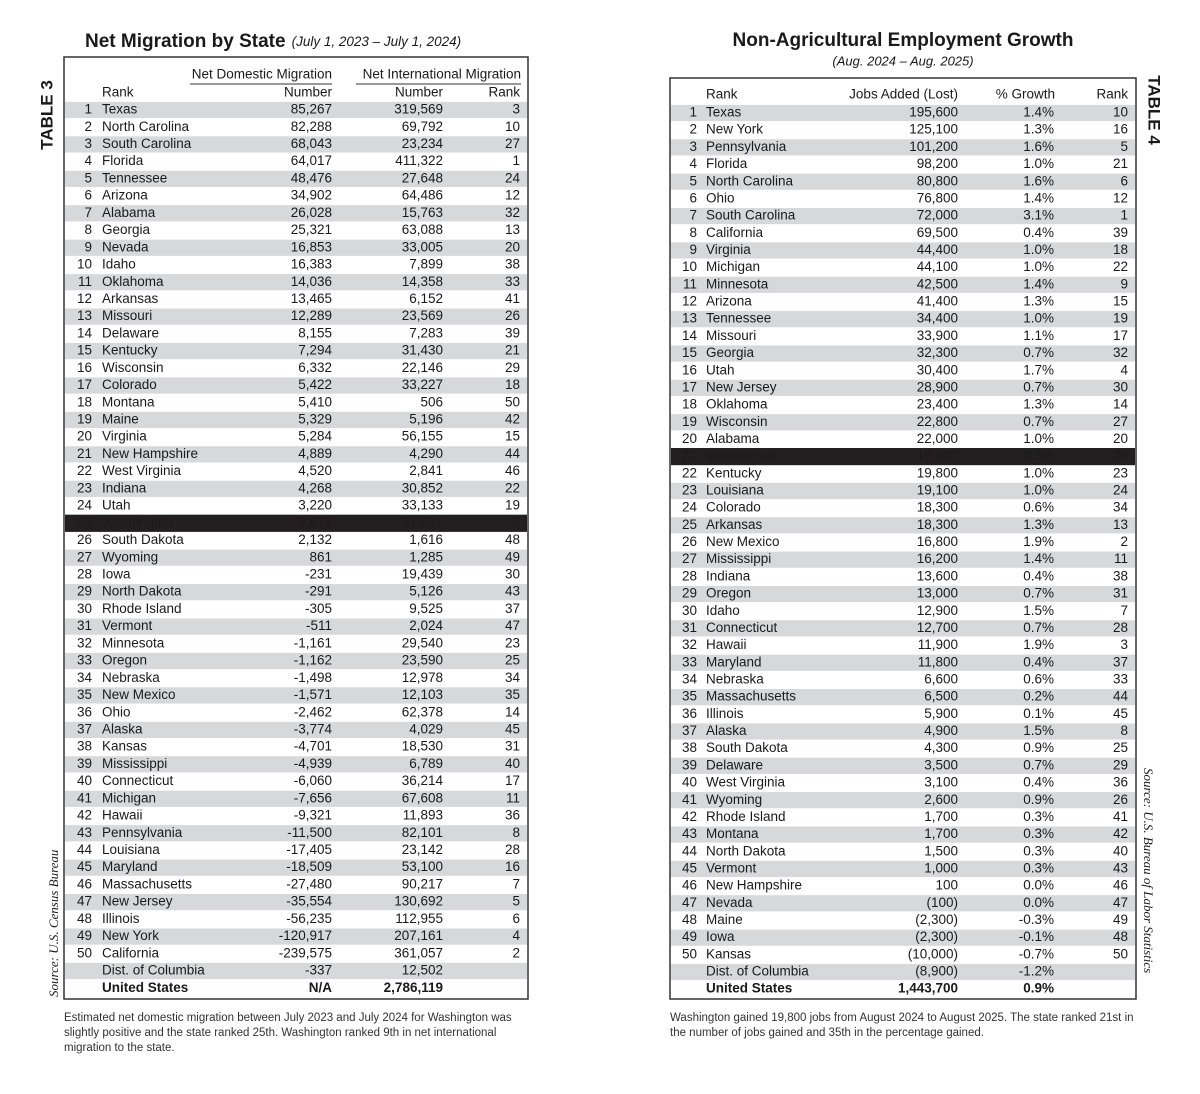 The height and width of the screenshot is (1094, 1200). What do you see at coordinates (84, 522) in the screenshot?
I see `cell: 25` at bounding box center [84, 522].